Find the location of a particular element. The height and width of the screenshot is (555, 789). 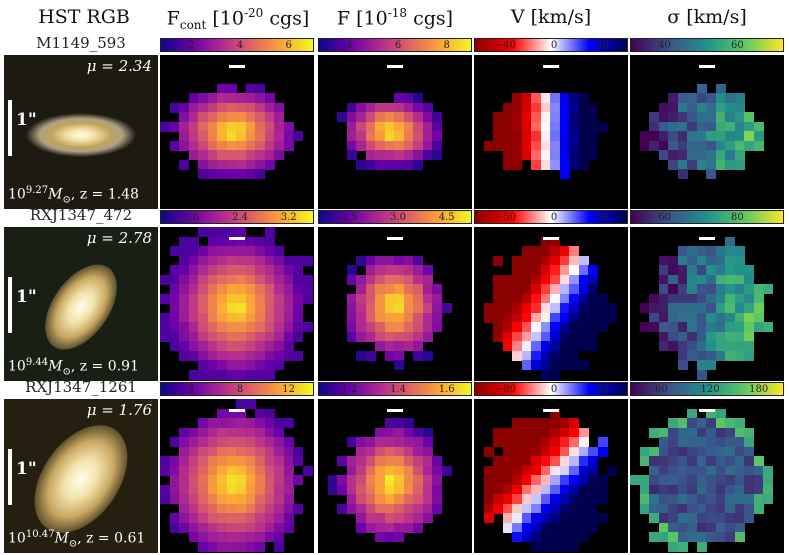

colorbar-tick-label: 50 is located at coordinates (603, 217).